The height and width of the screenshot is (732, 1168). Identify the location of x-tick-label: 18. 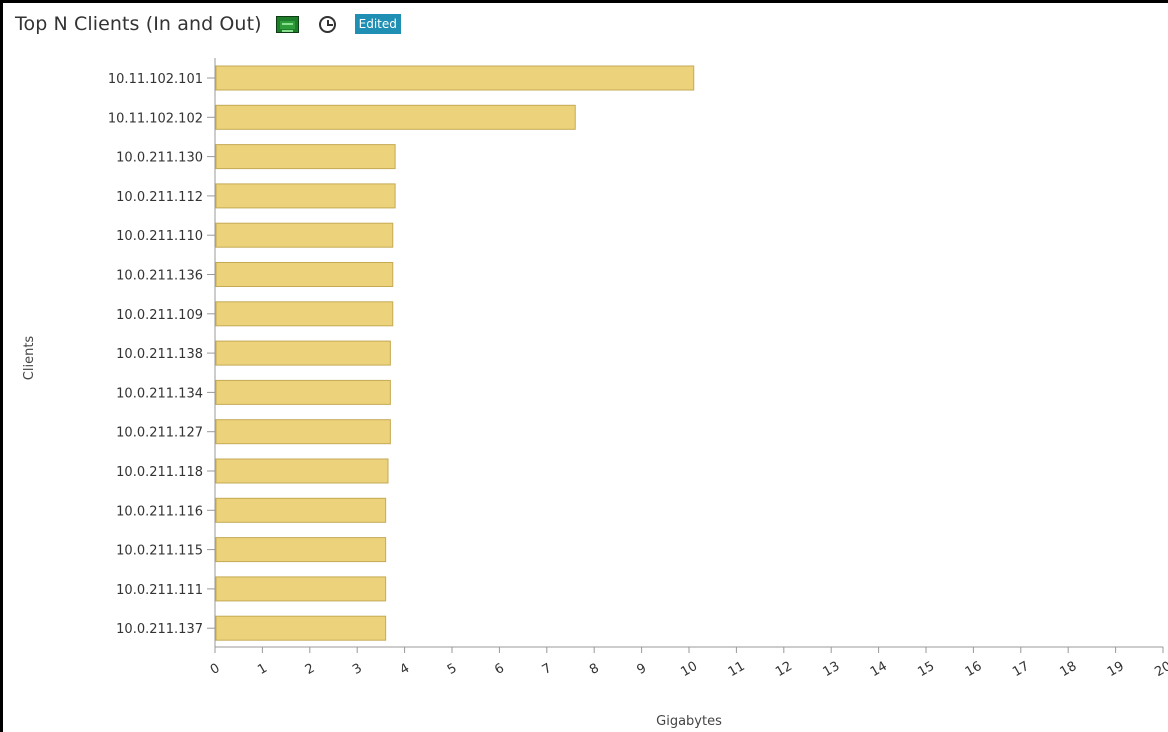
(1069, 669).